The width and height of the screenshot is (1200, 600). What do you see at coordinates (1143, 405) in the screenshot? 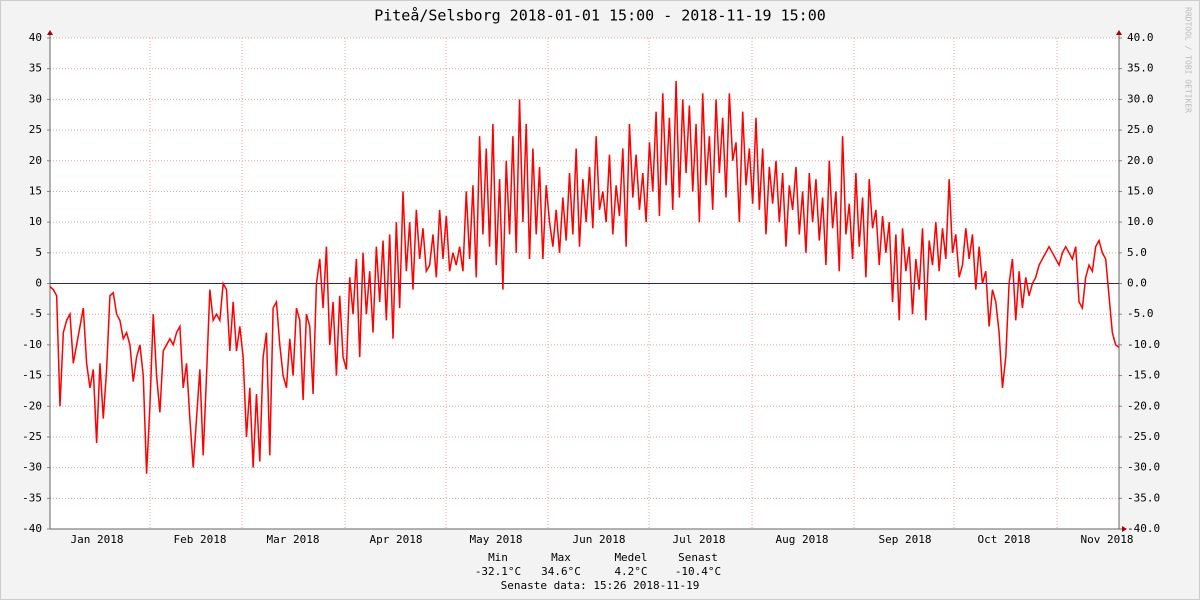
I see `y2-tick-label: -20.0` at bounding box center [1143, 405].